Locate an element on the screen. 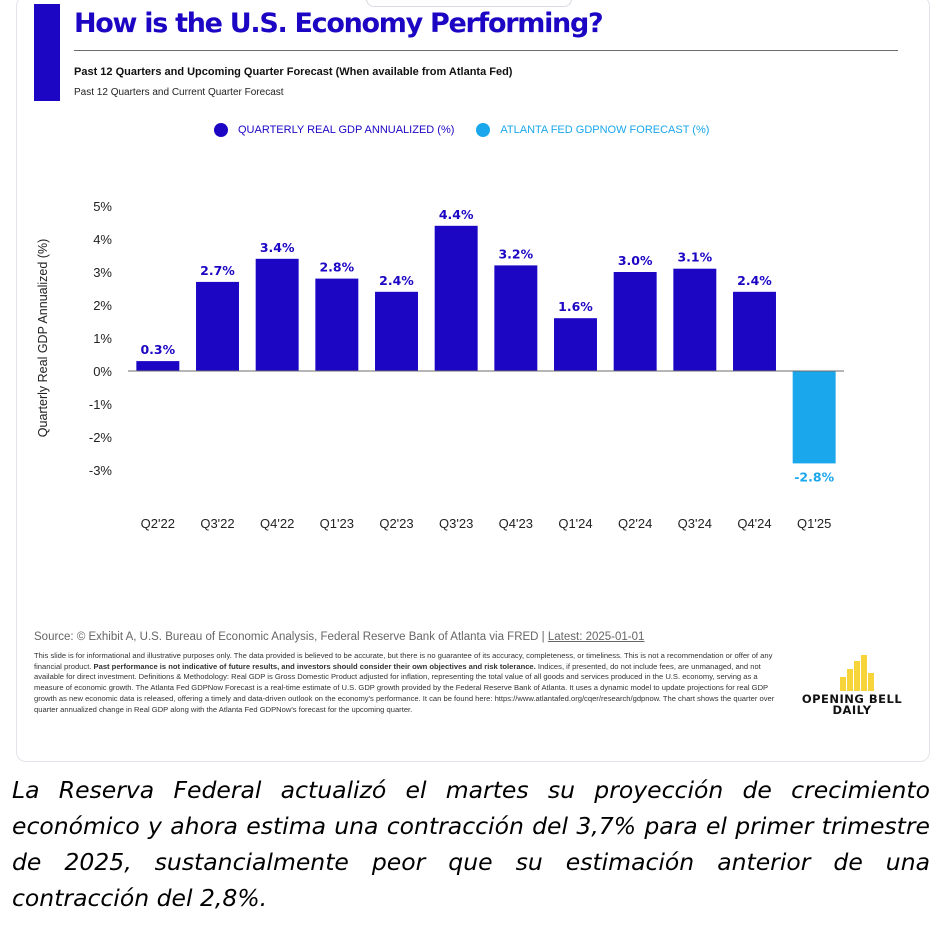 Image resolution: width=939 pixels, height=928 pixels. gdp-data-label: 3.4% is located at coordinates (277, 247).